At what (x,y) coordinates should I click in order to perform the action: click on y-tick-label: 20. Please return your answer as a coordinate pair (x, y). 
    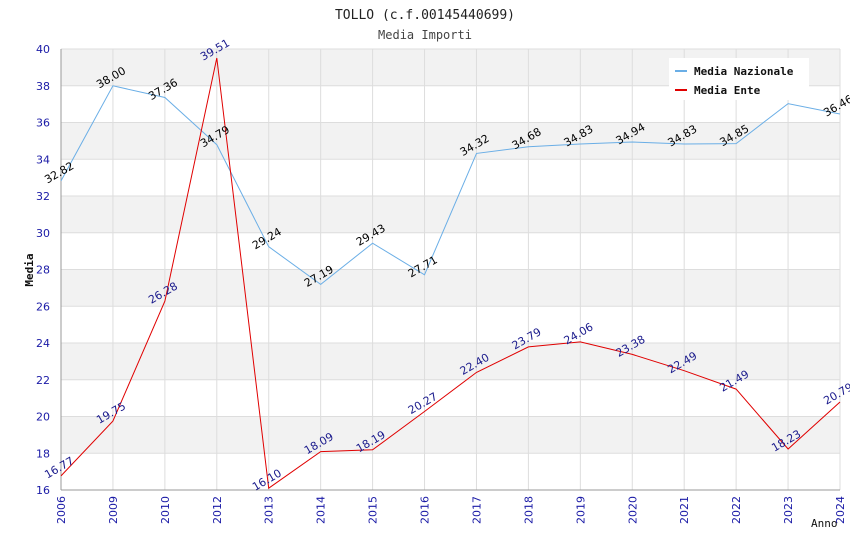
    Looking at the image, I should click on (43, 417).